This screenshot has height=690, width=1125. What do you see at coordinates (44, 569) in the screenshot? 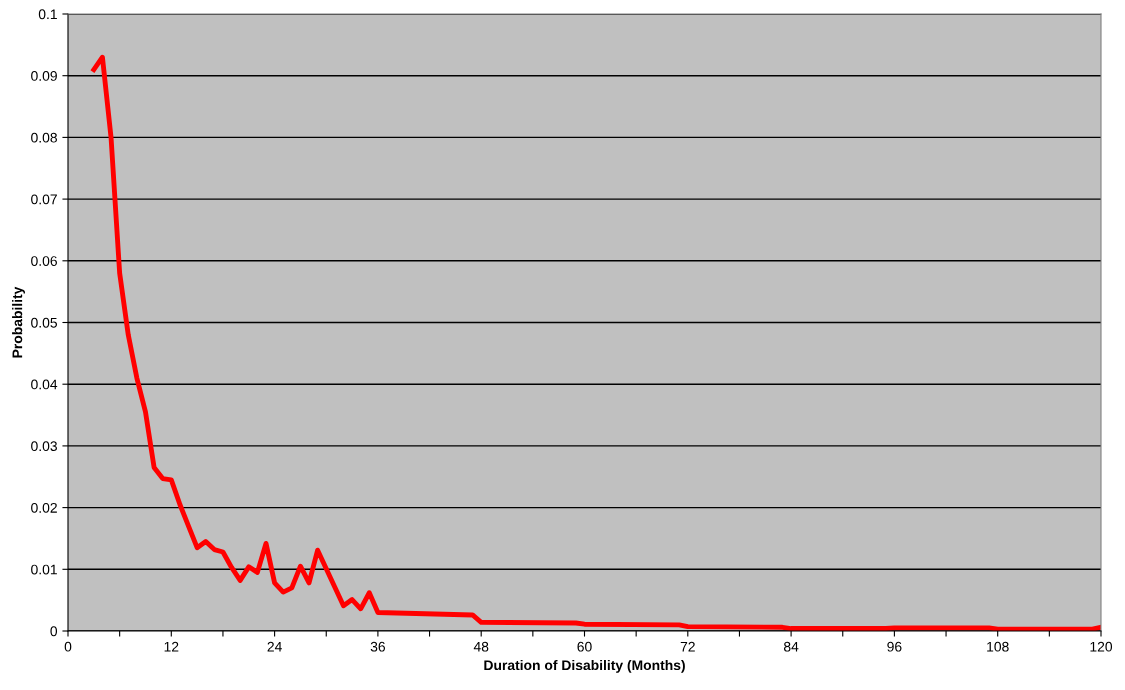
I see `y-tick-label: 0.01` at bounding box center [44, 569].